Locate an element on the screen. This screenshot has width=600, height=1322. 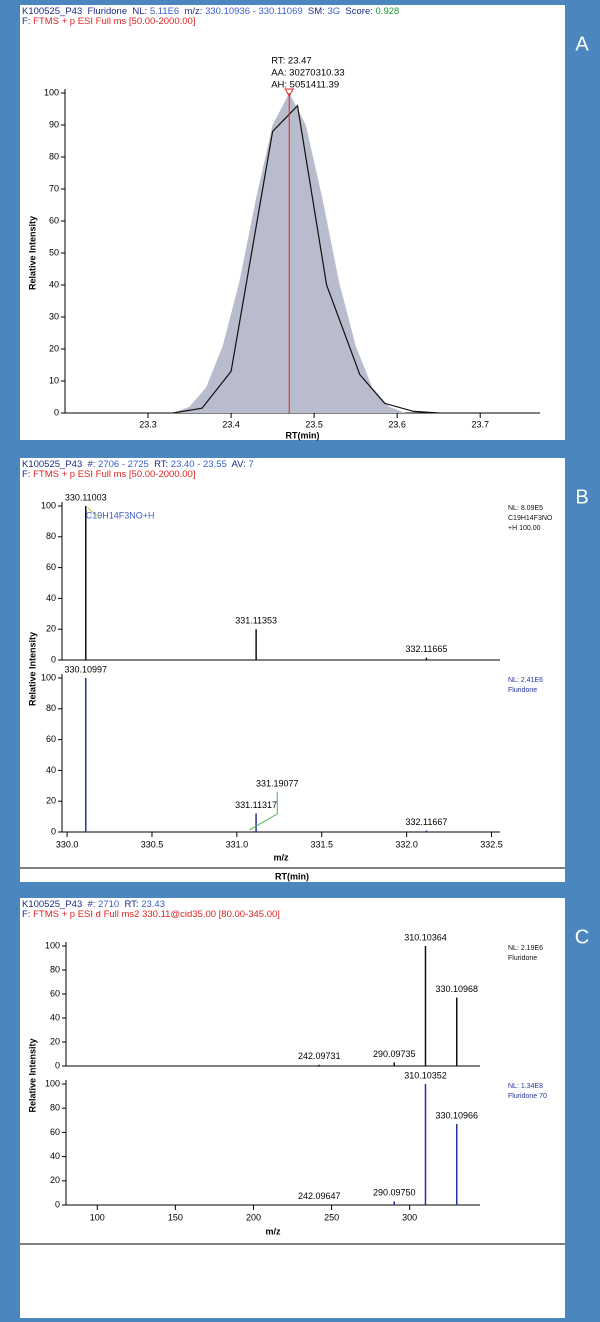
header-part: 2706 - 2725 is located at coordinates (123, 464).